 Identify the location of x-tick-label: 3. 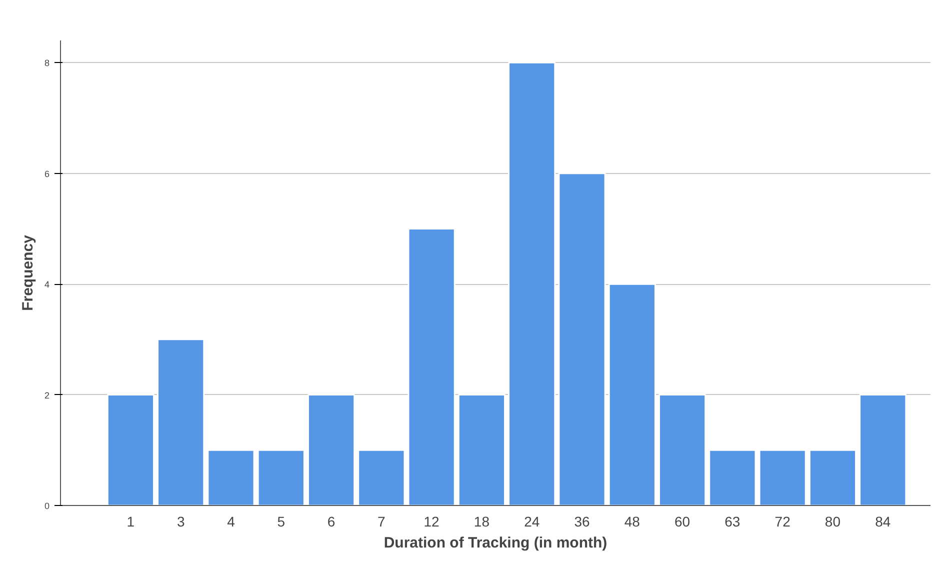
(180, 522).